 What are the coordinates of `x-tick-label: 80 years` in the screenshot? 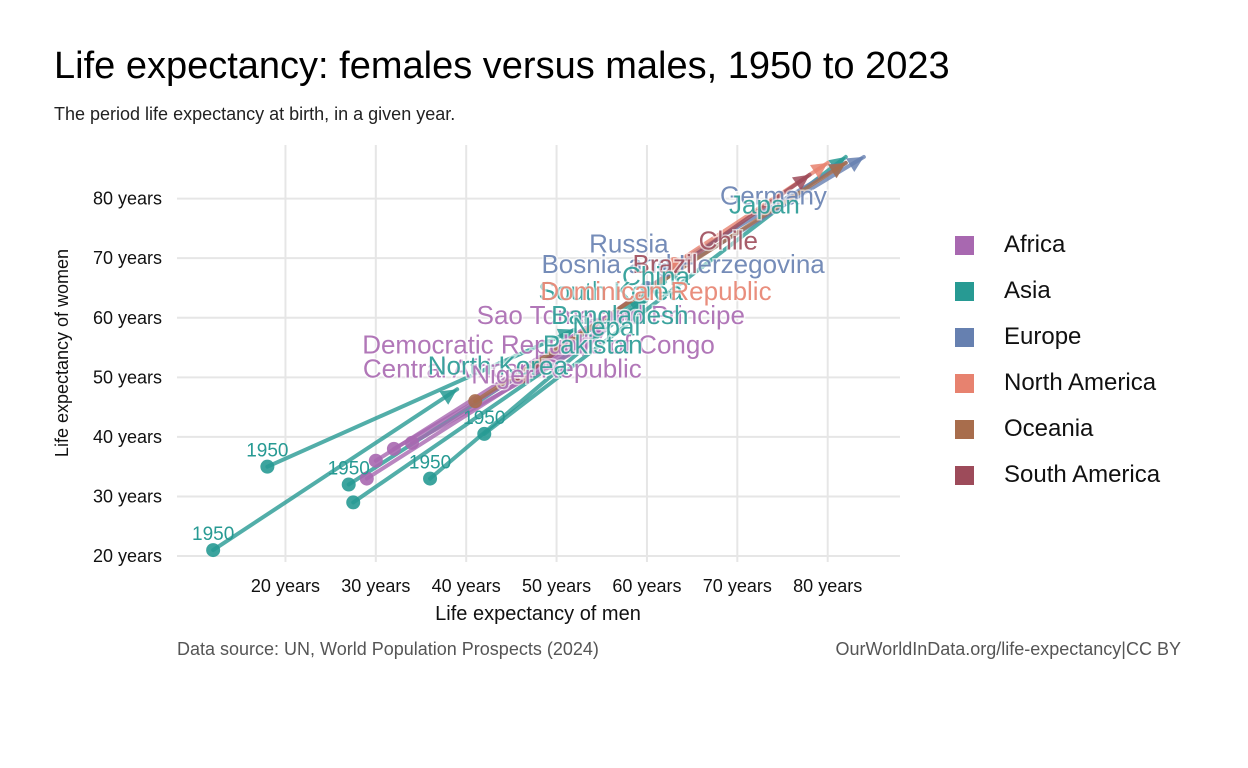 It's located at (827, 586).